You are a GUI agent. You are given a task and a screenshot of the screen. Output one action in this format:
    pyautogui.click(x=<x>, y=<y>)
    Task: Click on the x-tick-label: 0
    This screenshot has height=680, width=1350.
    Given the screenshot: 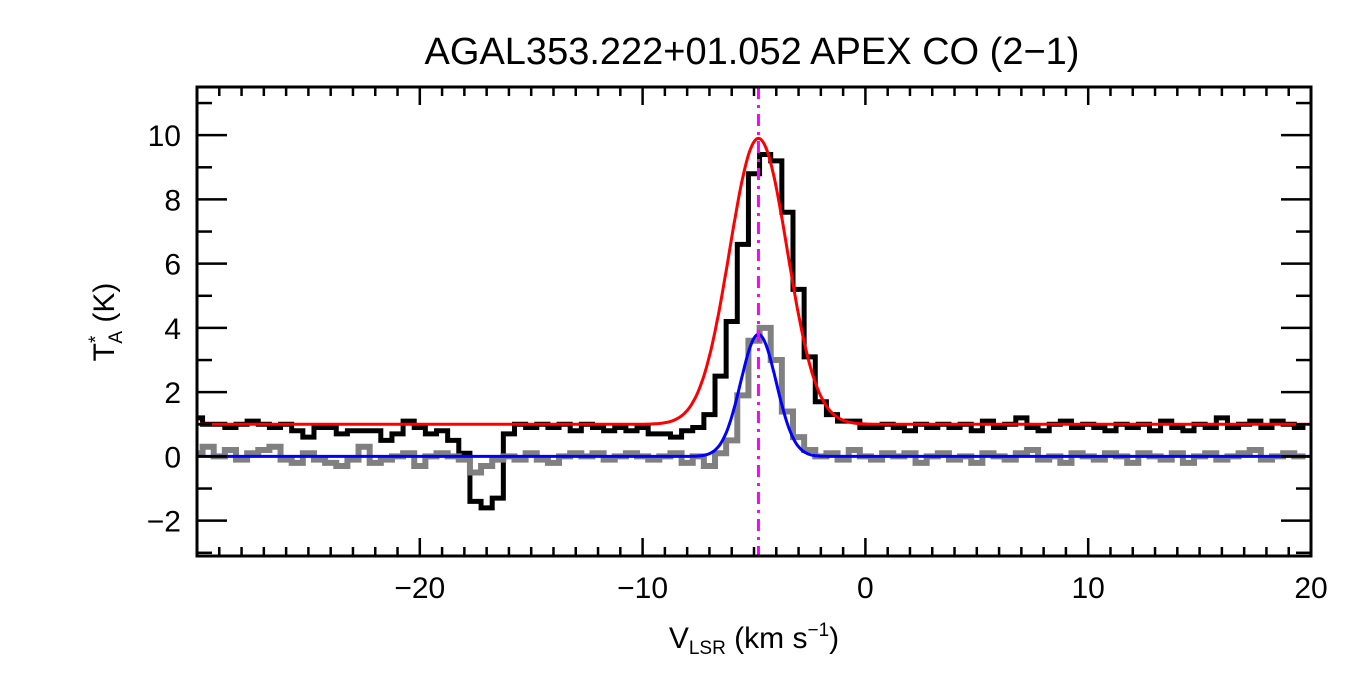 What is the action you would take?
    pyautogui.click(x=865, y=588)
    